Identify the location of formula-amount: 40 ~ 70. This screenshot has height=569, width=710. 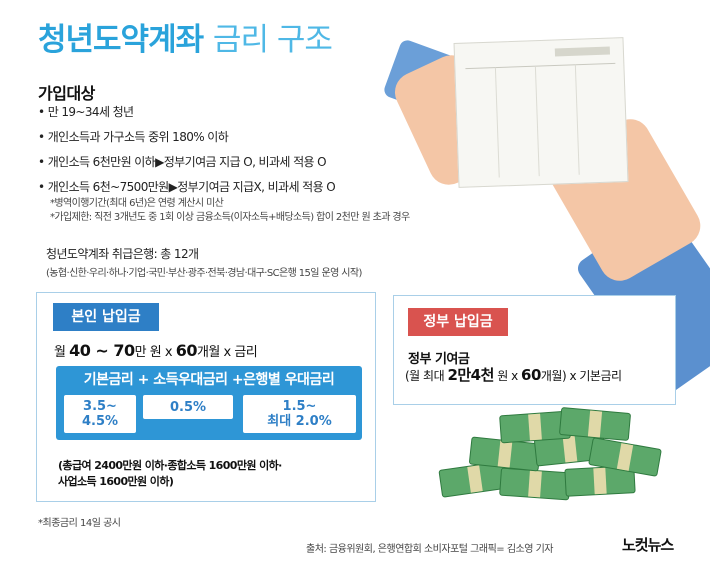
(102, 350).